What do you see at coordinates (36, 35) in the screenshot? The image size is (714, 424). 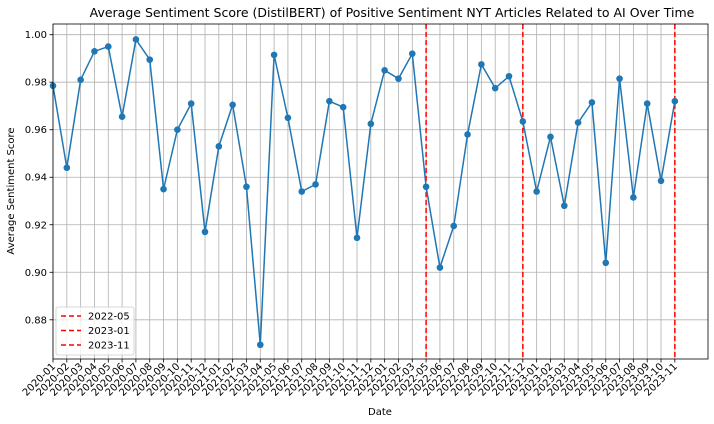 I see `y-tick-label: 1.00` at bounding box center [36, 35].